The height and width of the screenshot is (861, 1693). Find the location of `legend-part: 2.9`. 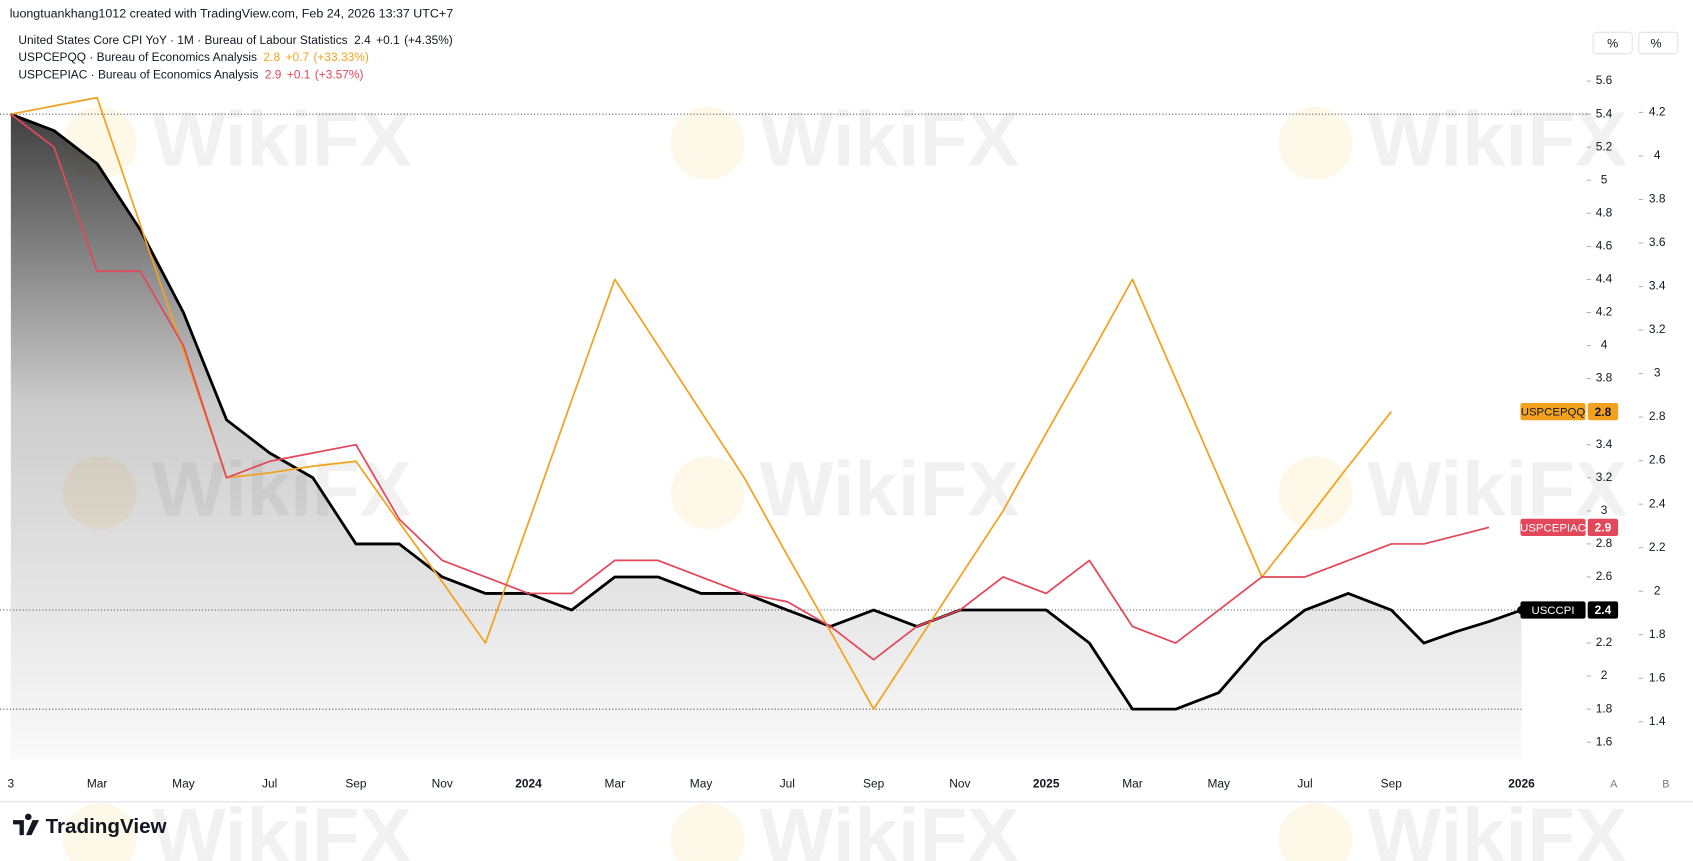

legend-part: 2.9 is located at coordinates (273, 75).